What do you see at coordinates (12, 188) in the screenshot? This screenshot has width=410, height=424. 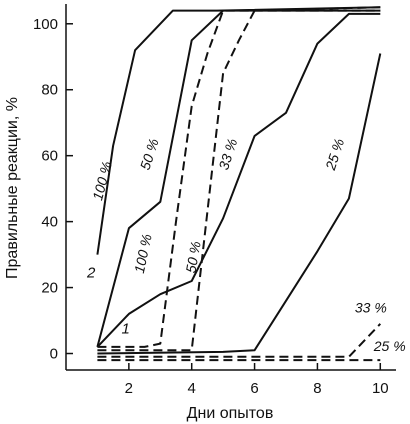 I see `y-axis-title: Правильные реакции, %` at bounding box center [12, 188].